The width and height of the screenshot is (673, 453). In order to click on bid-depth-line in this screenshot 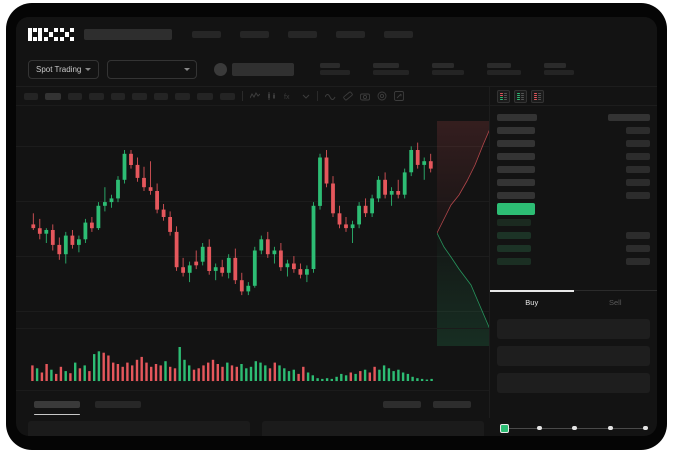, I will do `click(465, 286)`.